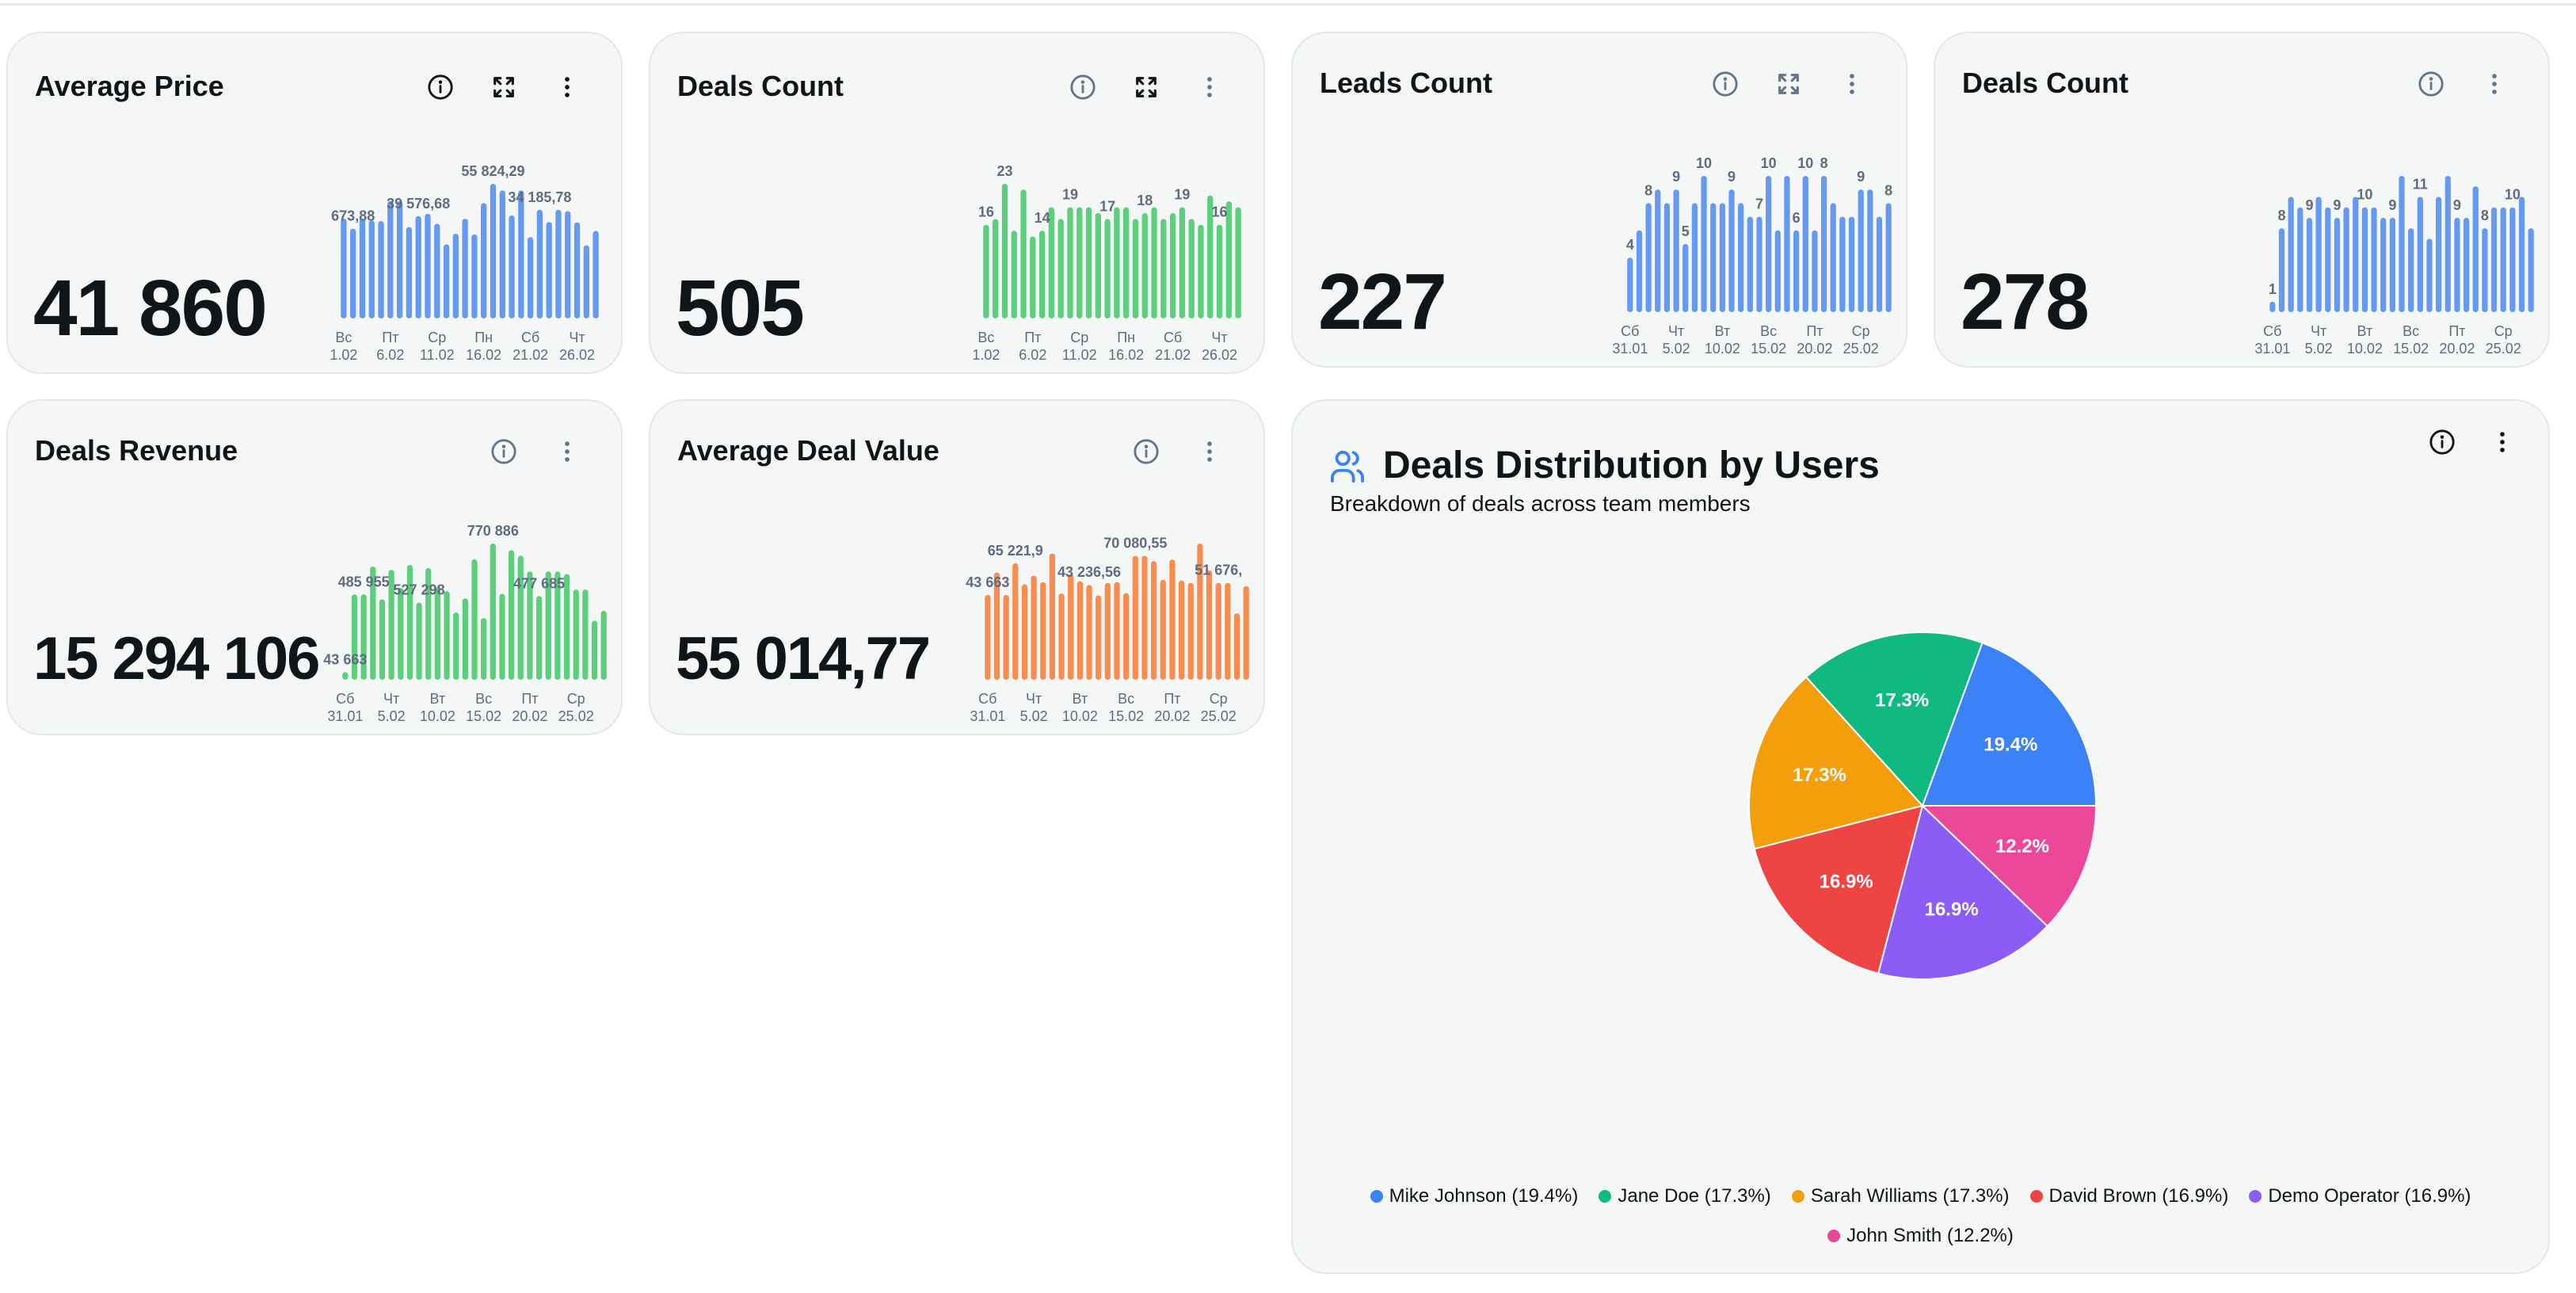 The image size is (2576, 1293). I want to click on legend-item: Jane Doe (17.3%), so click(1685, 1196).